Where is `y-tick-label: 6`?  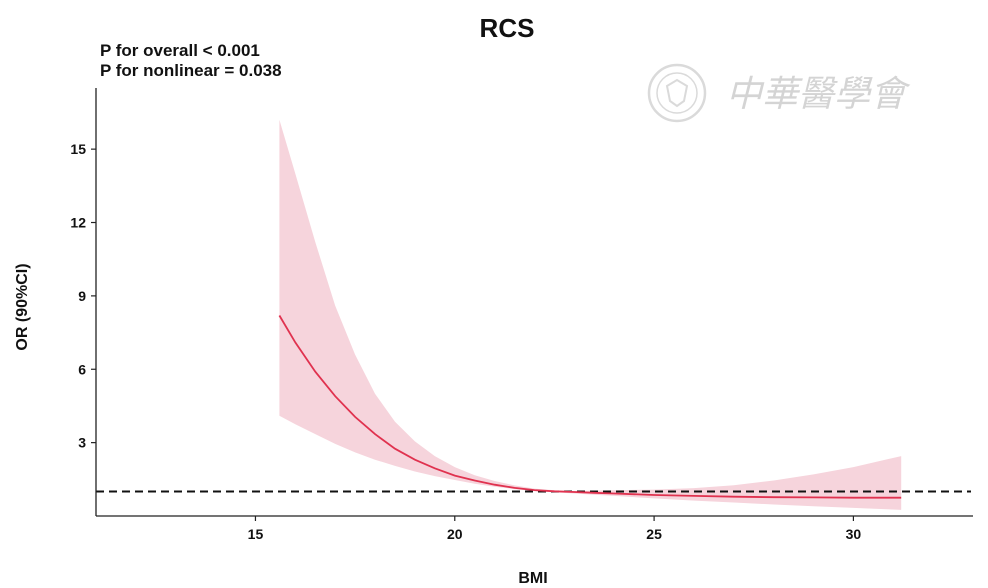 y-tick-label: 6 is located at coordinates (82, 369).